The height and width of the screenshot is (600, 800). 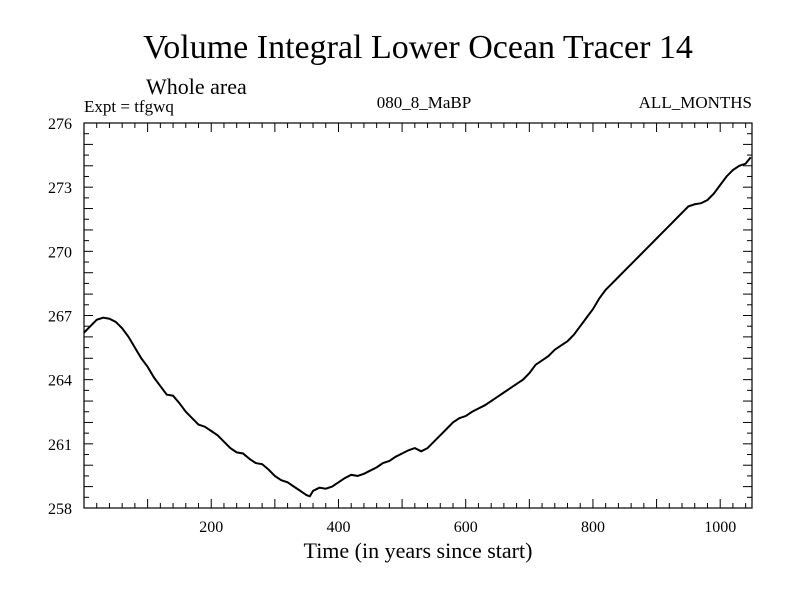 I want to click on y-tick-labels: 258 261 264 267 270 273 276, so click(x=60, y=317).